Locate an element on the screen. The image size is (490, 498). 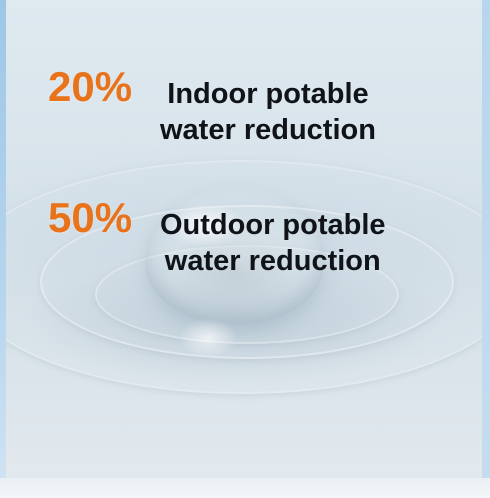
stat-indoor: 20% Indoor potable water reduction is located at coordinates (212, 106).